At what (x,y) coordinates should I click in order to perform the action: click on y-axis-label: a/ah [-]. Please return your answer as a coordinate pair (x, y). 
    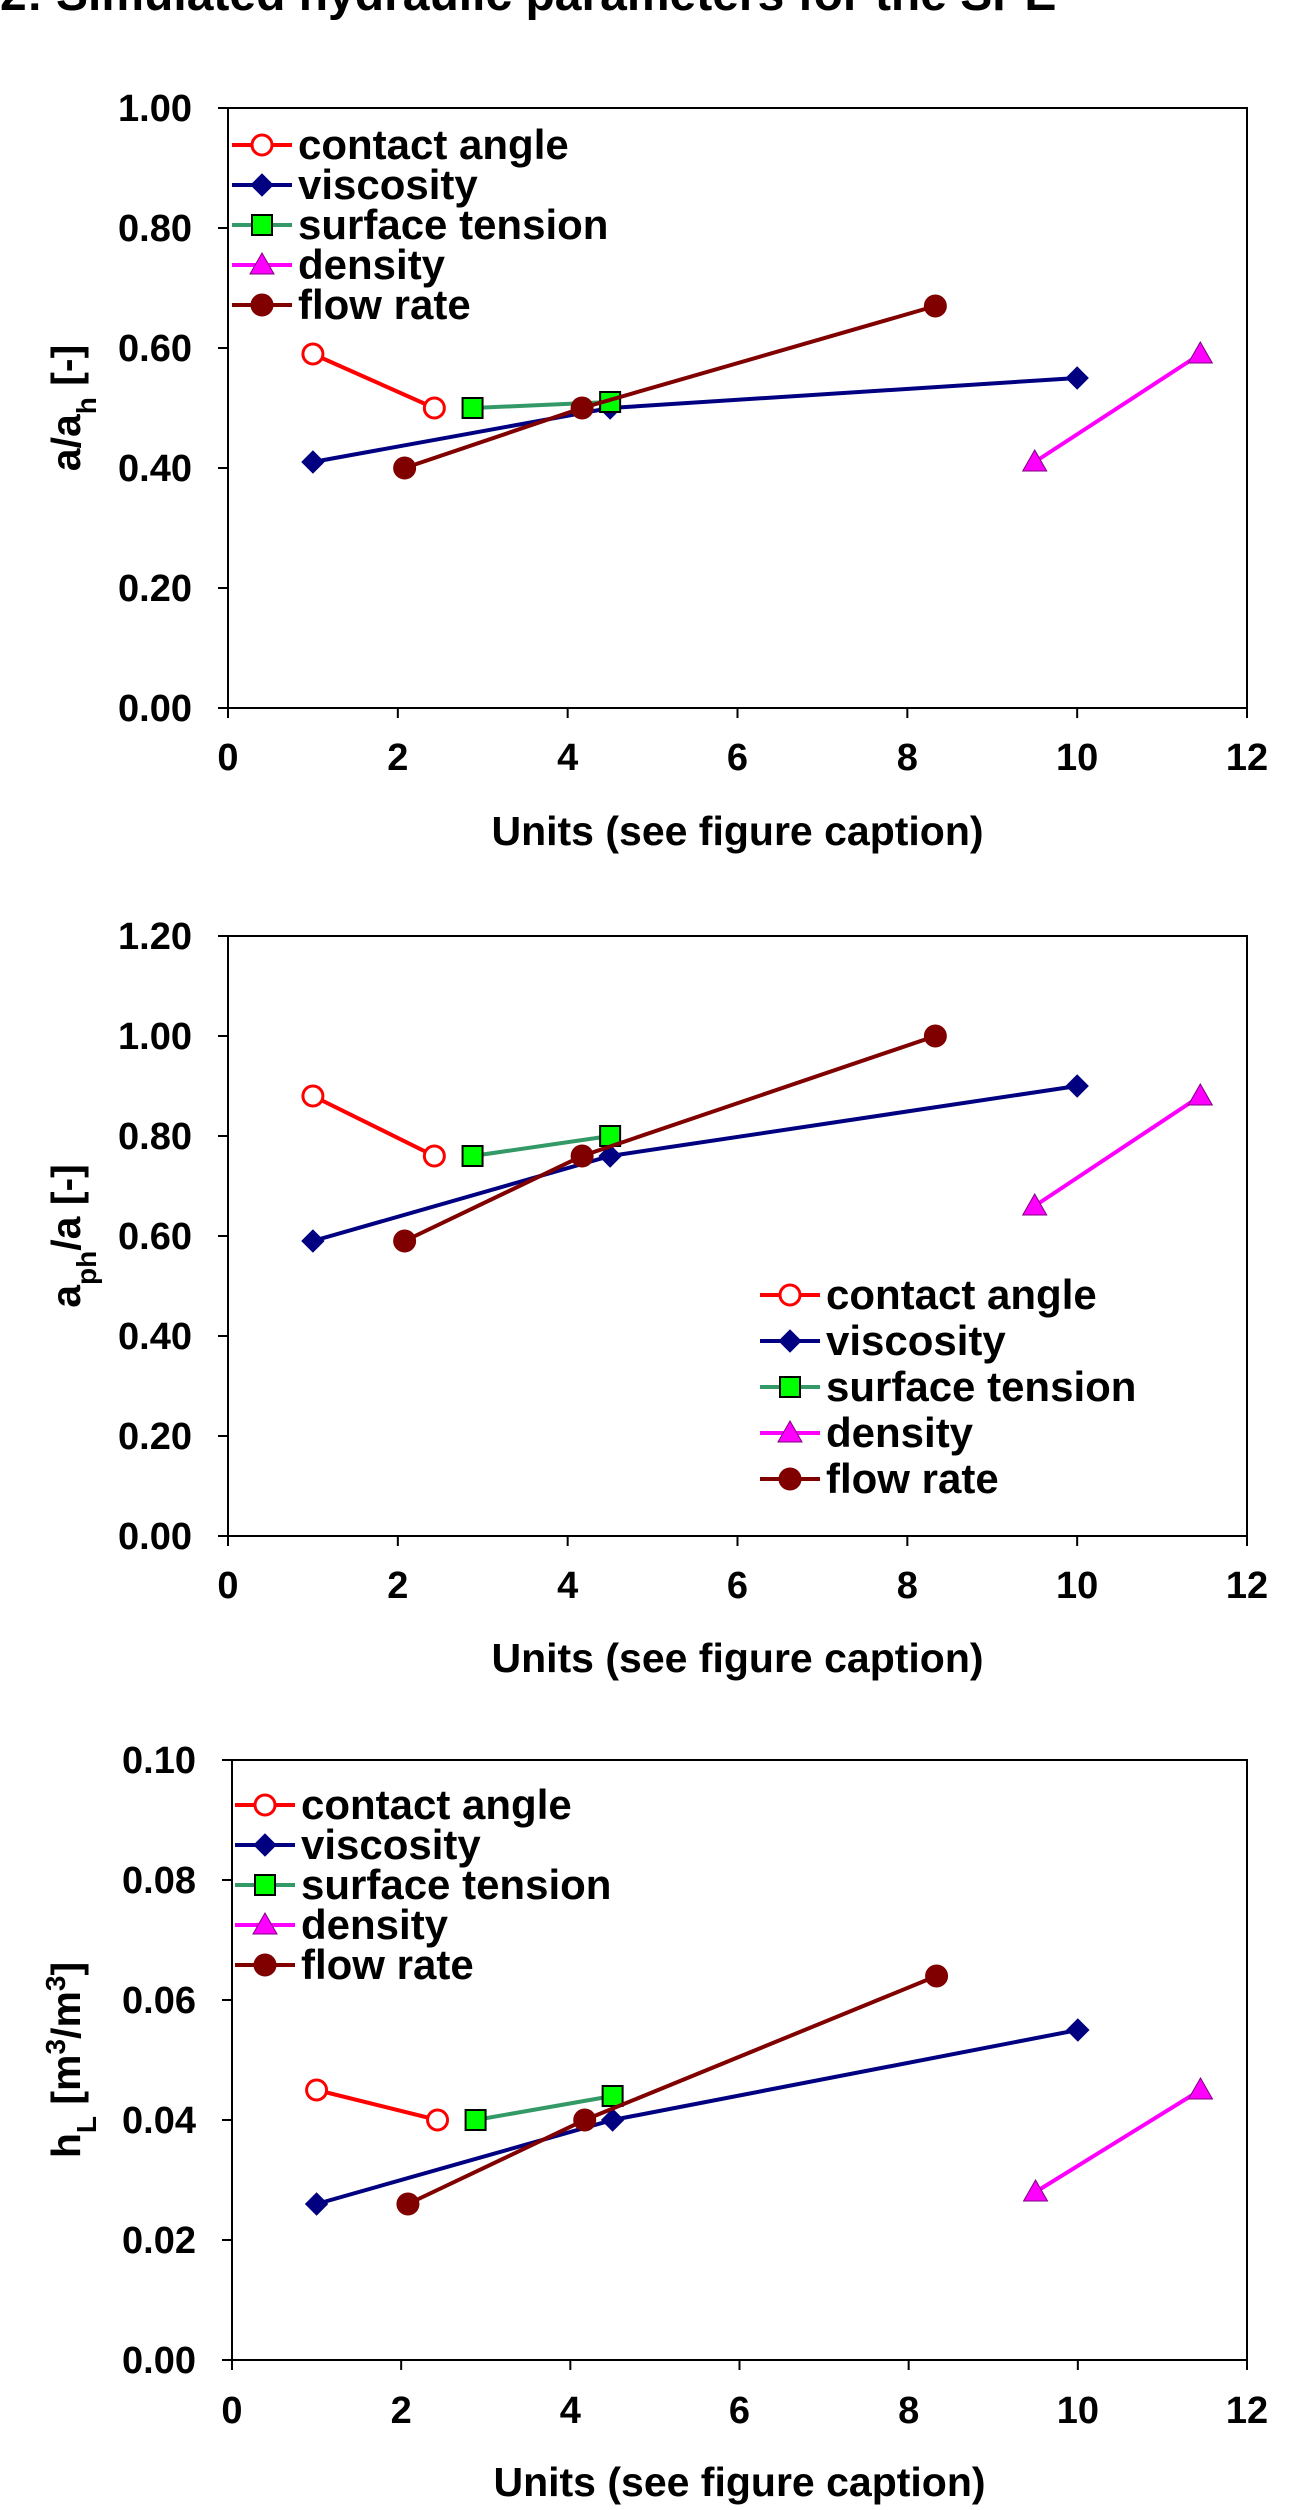
    Looking at the image, I should click on (72, 408).